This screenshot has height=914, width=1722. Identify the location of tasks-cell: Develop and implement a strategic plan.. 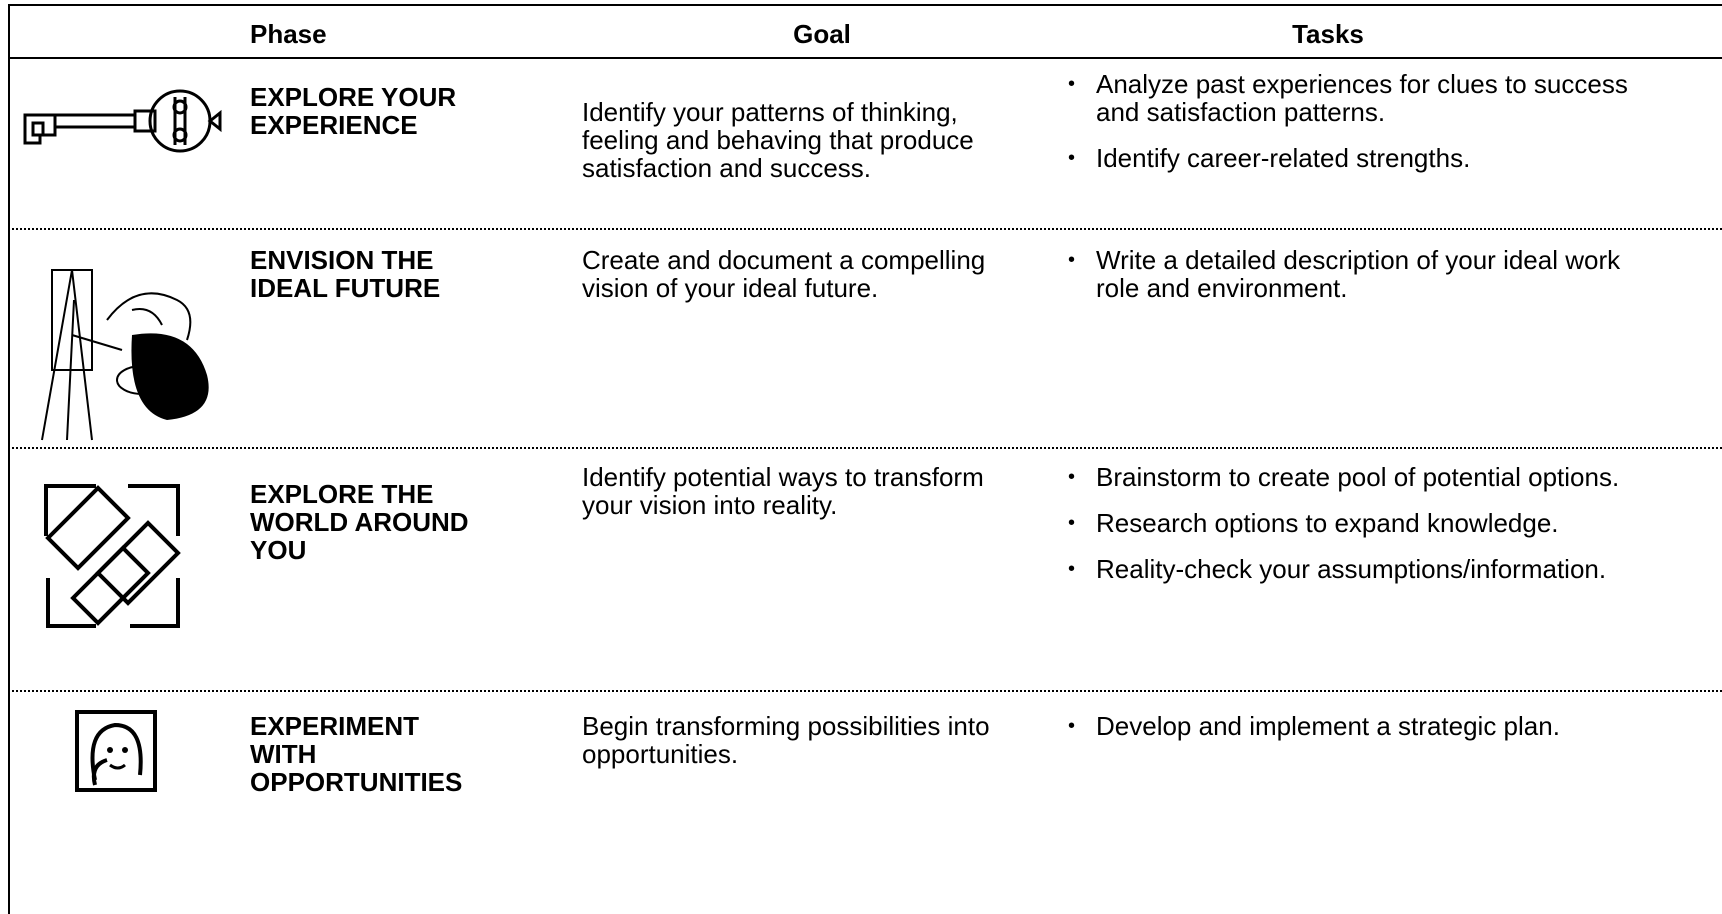
(1368, 735).